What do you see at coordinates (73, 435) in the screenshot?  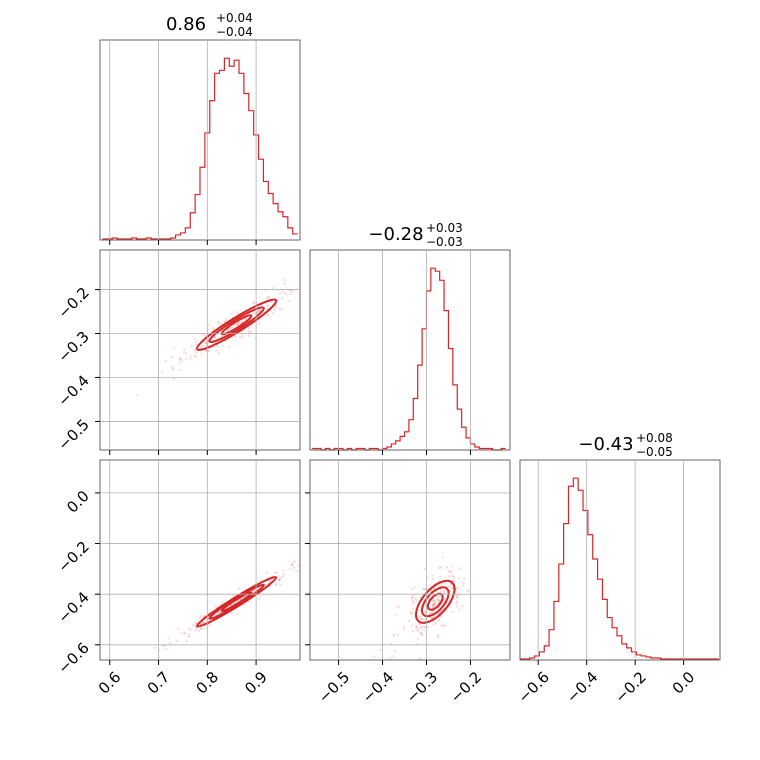 I see `y-tick-label: −0.5` at bounding box center [73, 435].